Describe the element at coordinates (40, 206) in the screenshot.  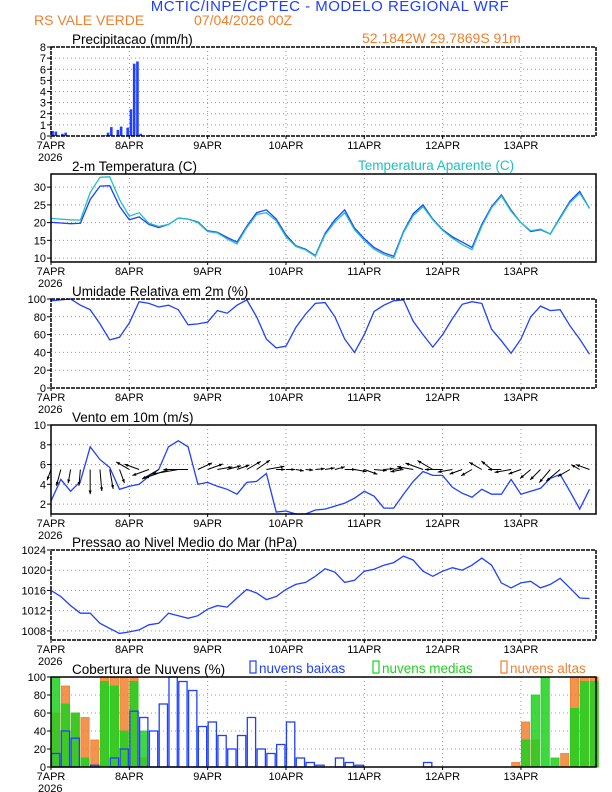
I see `y-tick-label: 25` at that location.